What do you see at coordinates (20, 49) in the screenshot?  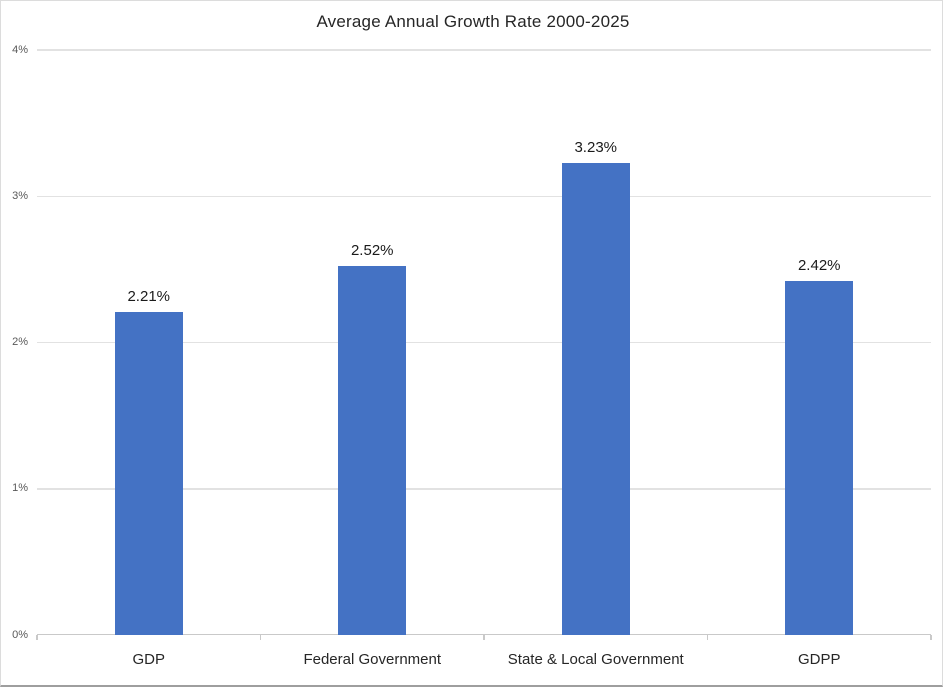 I see `y-axis-tick-label: 4%` at bounding box center [20, 49].